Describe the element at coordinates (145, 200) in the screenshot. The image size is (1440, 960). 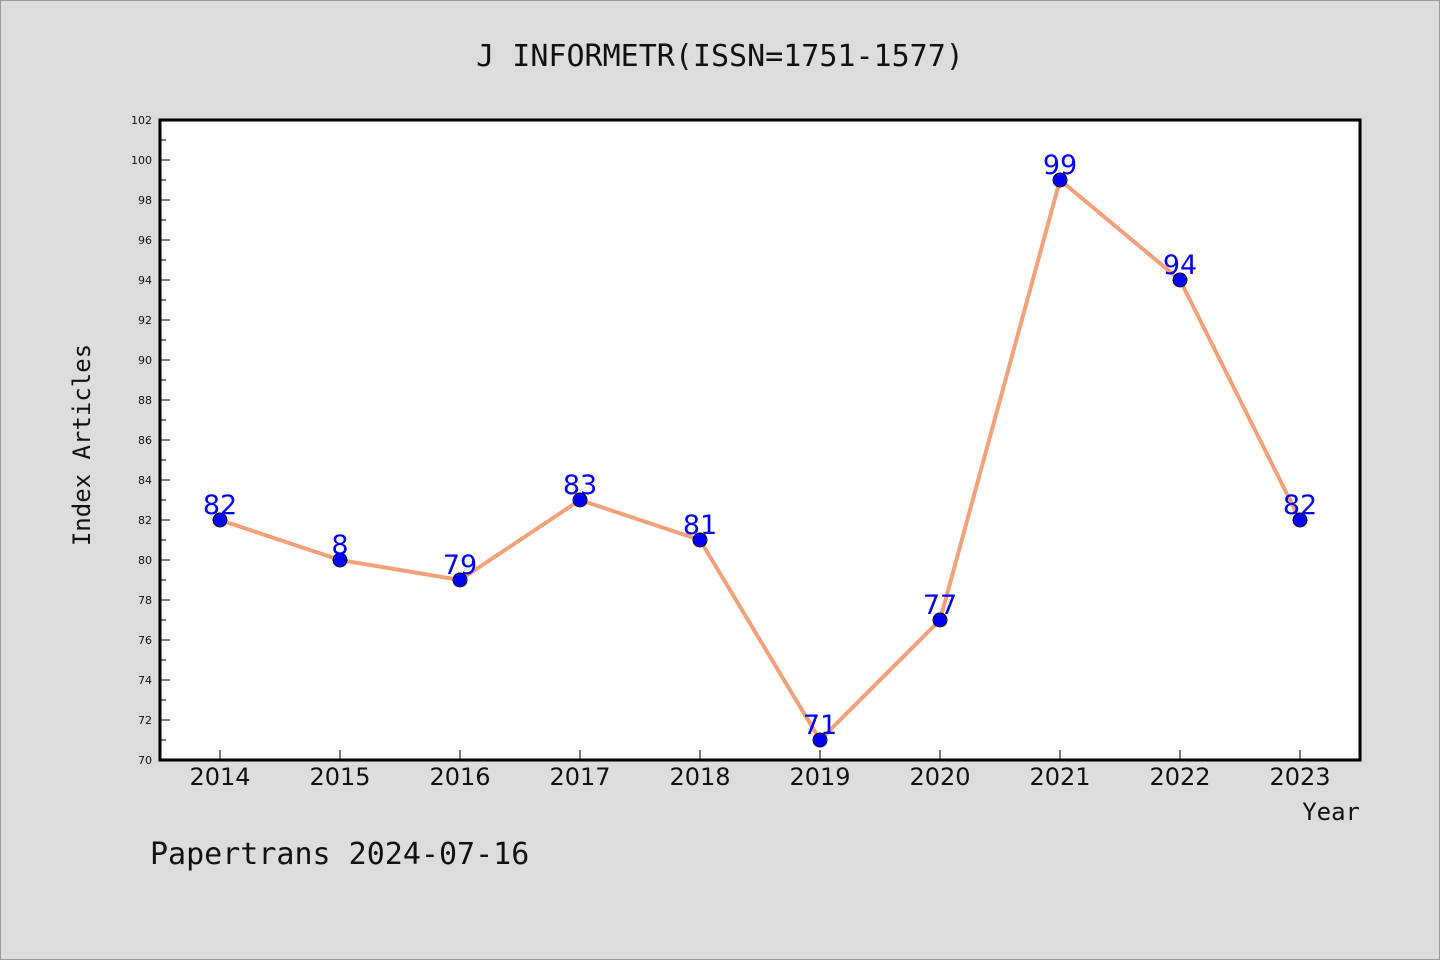
I see `y-tick-label: 98` at that location.